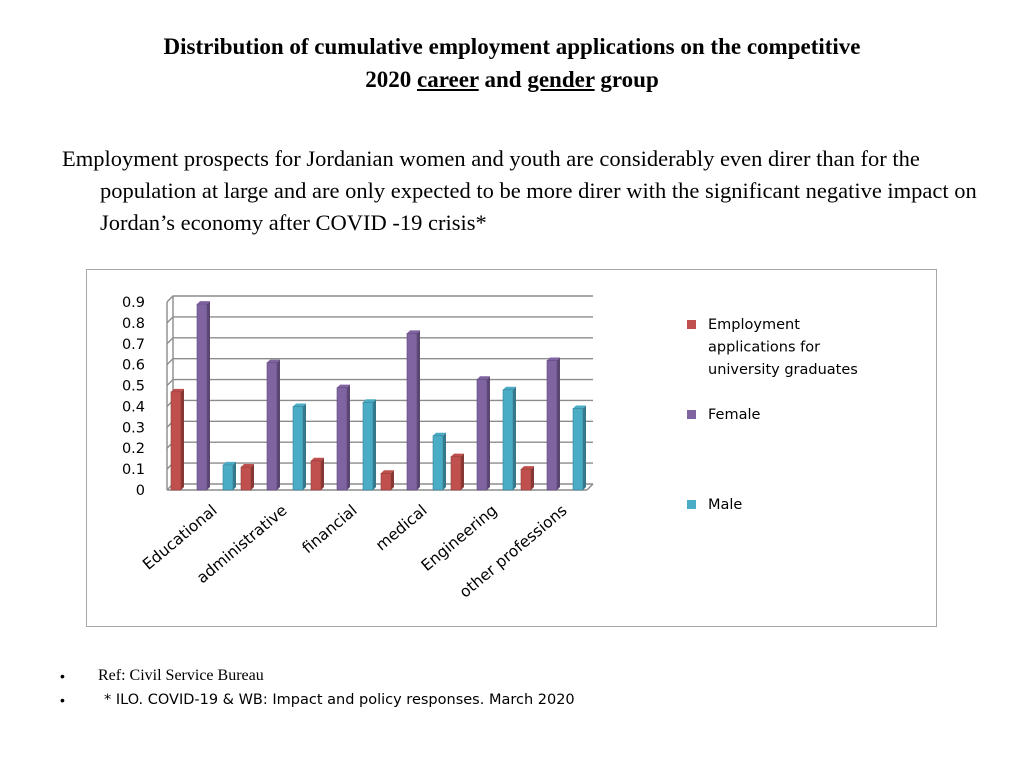  I want to click on plot-back-wall, so click(383, 390).